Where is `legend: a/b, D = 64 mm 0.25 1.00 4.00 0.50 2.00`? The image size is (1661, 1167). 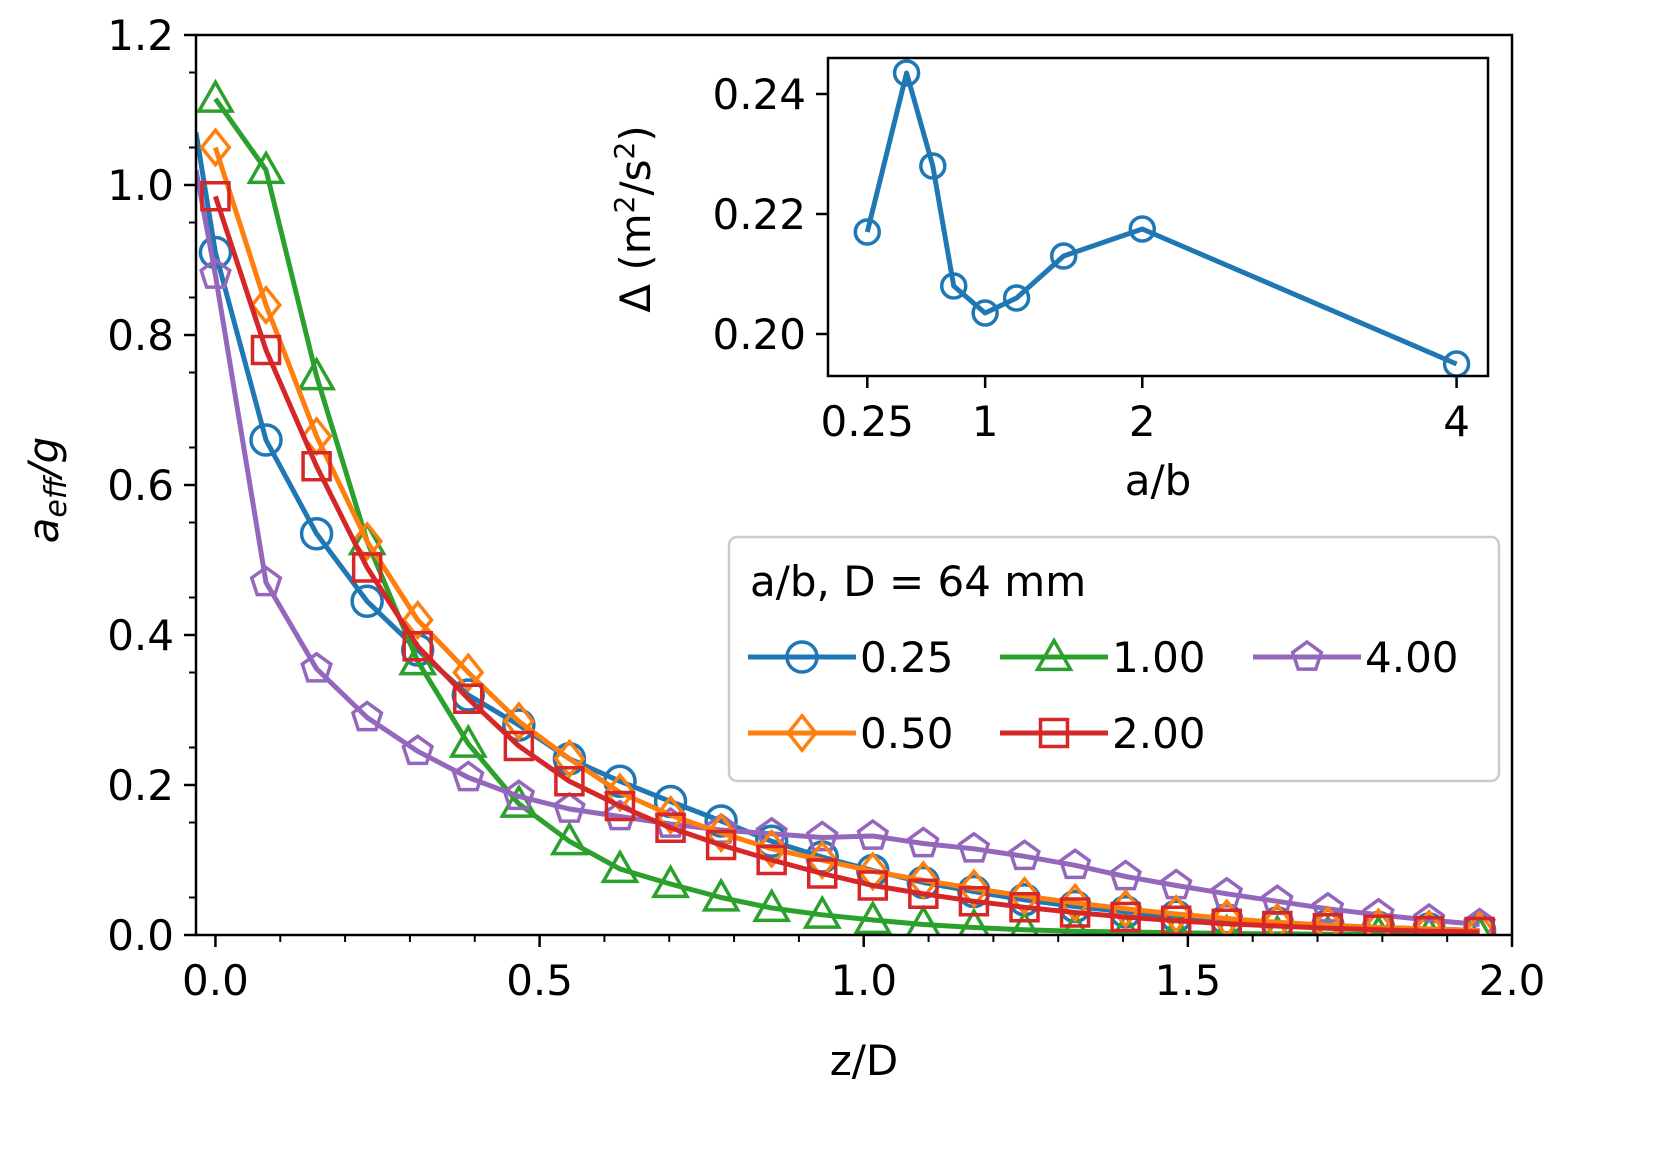 legend: a/b, D = 64 mm 0.25 1.00 4.00 0.50 2.00 is located at coordinates (1114, 659).